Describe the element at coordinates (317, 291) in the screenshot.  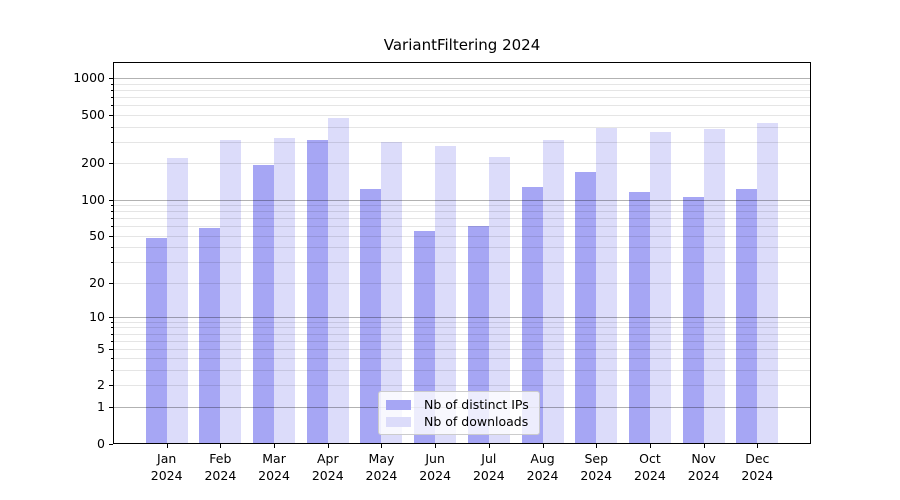
I see `bar-distinct-ips-apr` at that location.